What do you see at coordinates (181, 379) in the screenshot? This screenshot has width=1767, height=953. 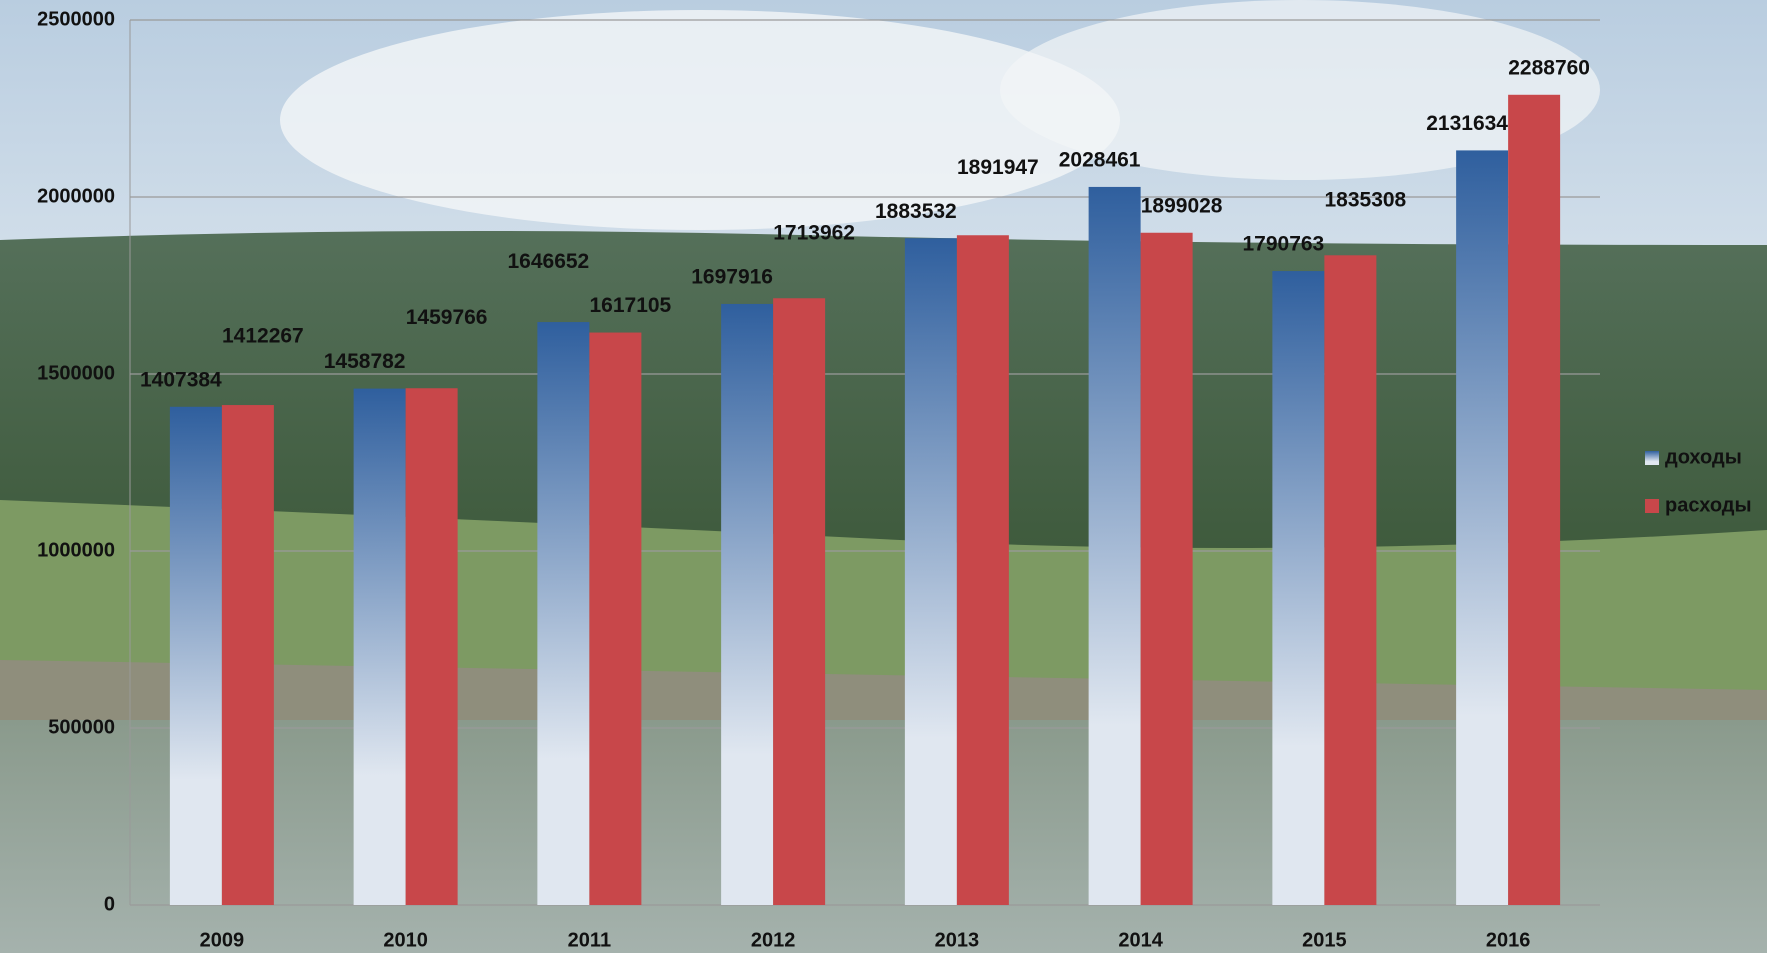 I see `data-label: 1407384` at bounding box center [181, 379].